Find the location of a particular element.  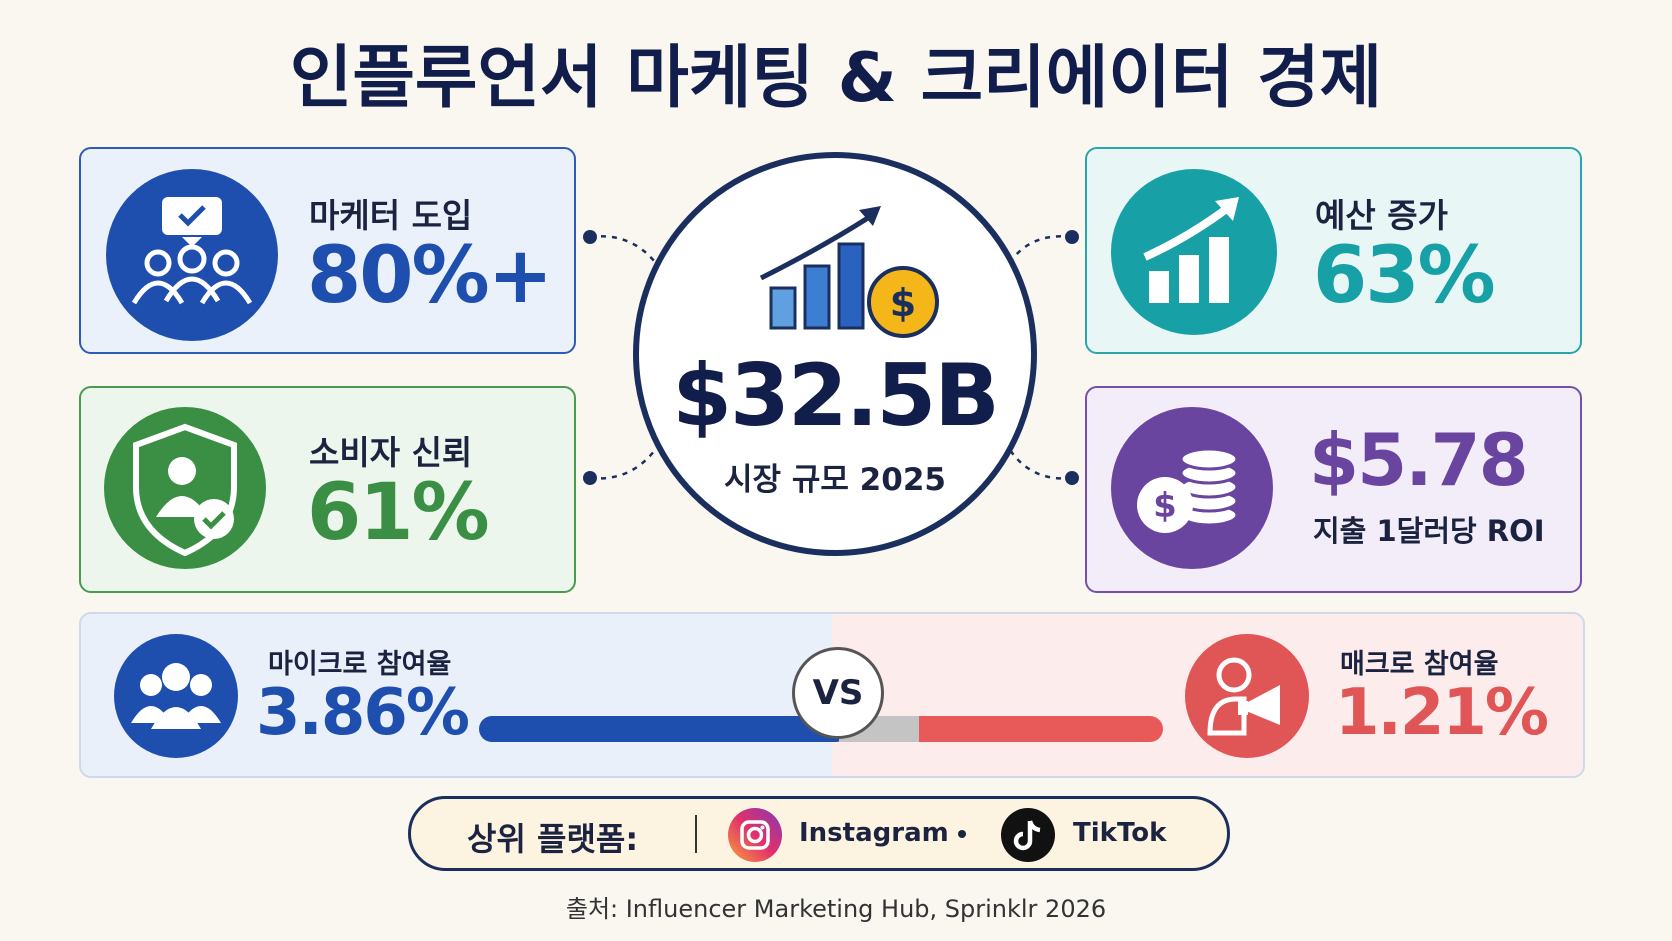

card-roi: $ $5.78 지출 1달러당 ROI is located at coordinates (1333, 489).